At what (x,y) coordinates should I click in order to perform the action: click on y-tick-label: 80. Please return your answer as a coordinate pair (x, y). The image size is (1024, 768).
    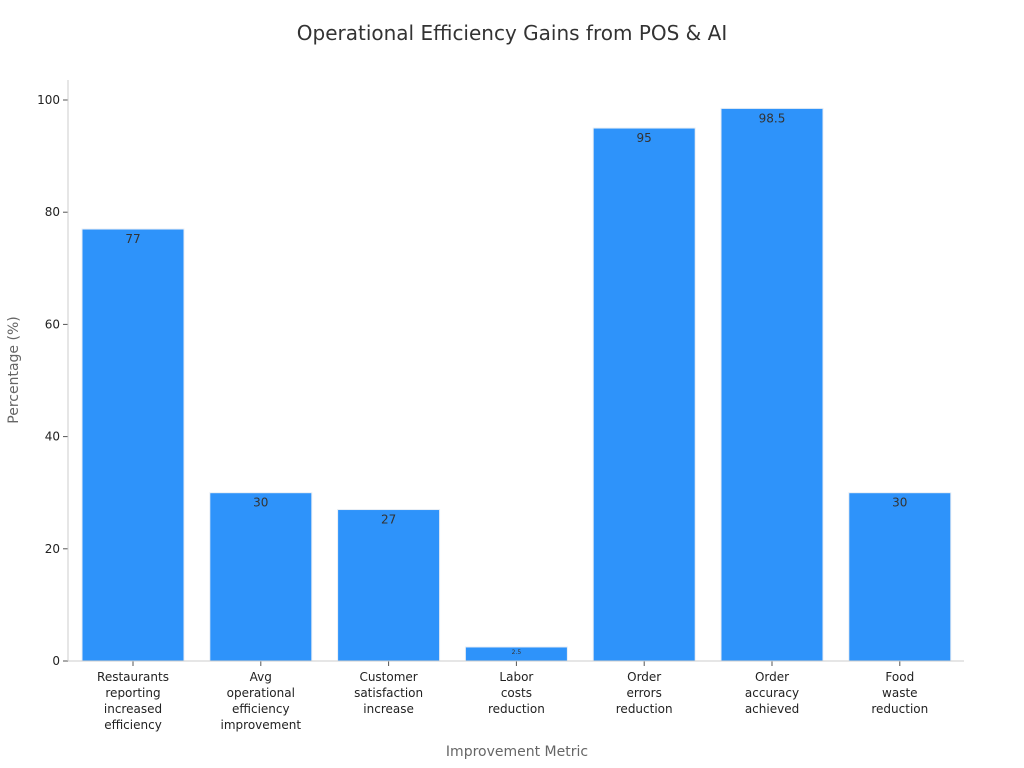
    Looking at the image, I should click on (52, 212).